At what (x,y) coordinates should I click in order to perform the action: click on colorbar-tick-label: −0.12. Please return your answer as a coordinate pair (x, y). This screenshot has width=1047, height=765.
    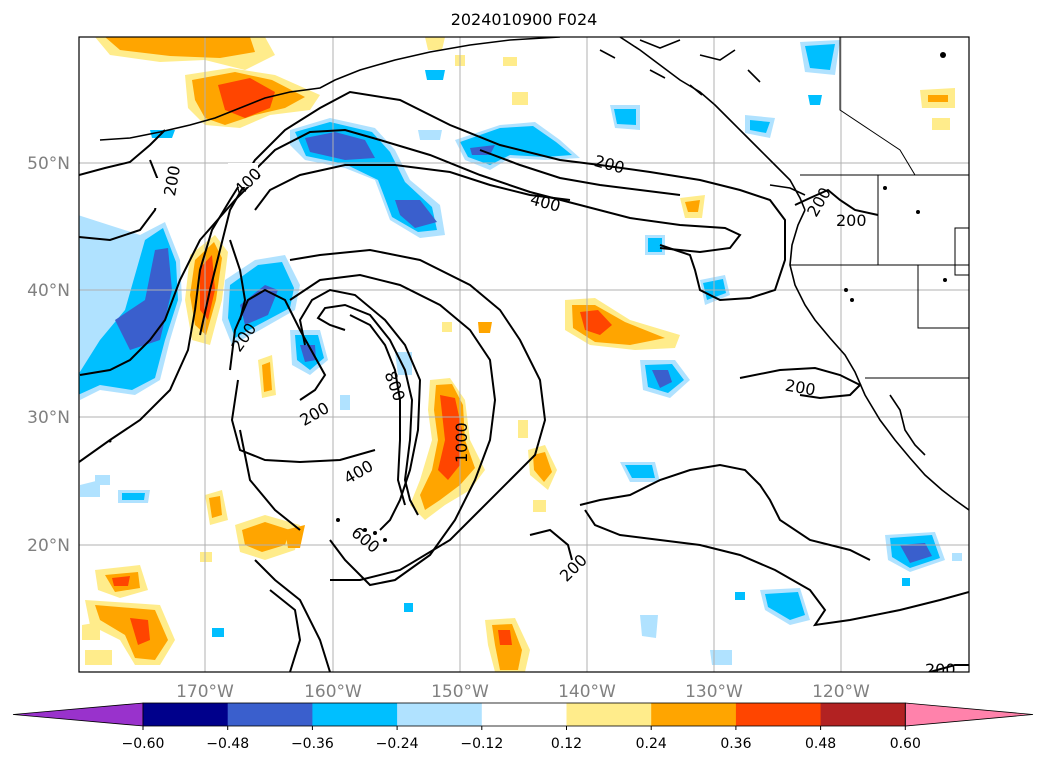
    Looking at the image, I should click on (481, 744).